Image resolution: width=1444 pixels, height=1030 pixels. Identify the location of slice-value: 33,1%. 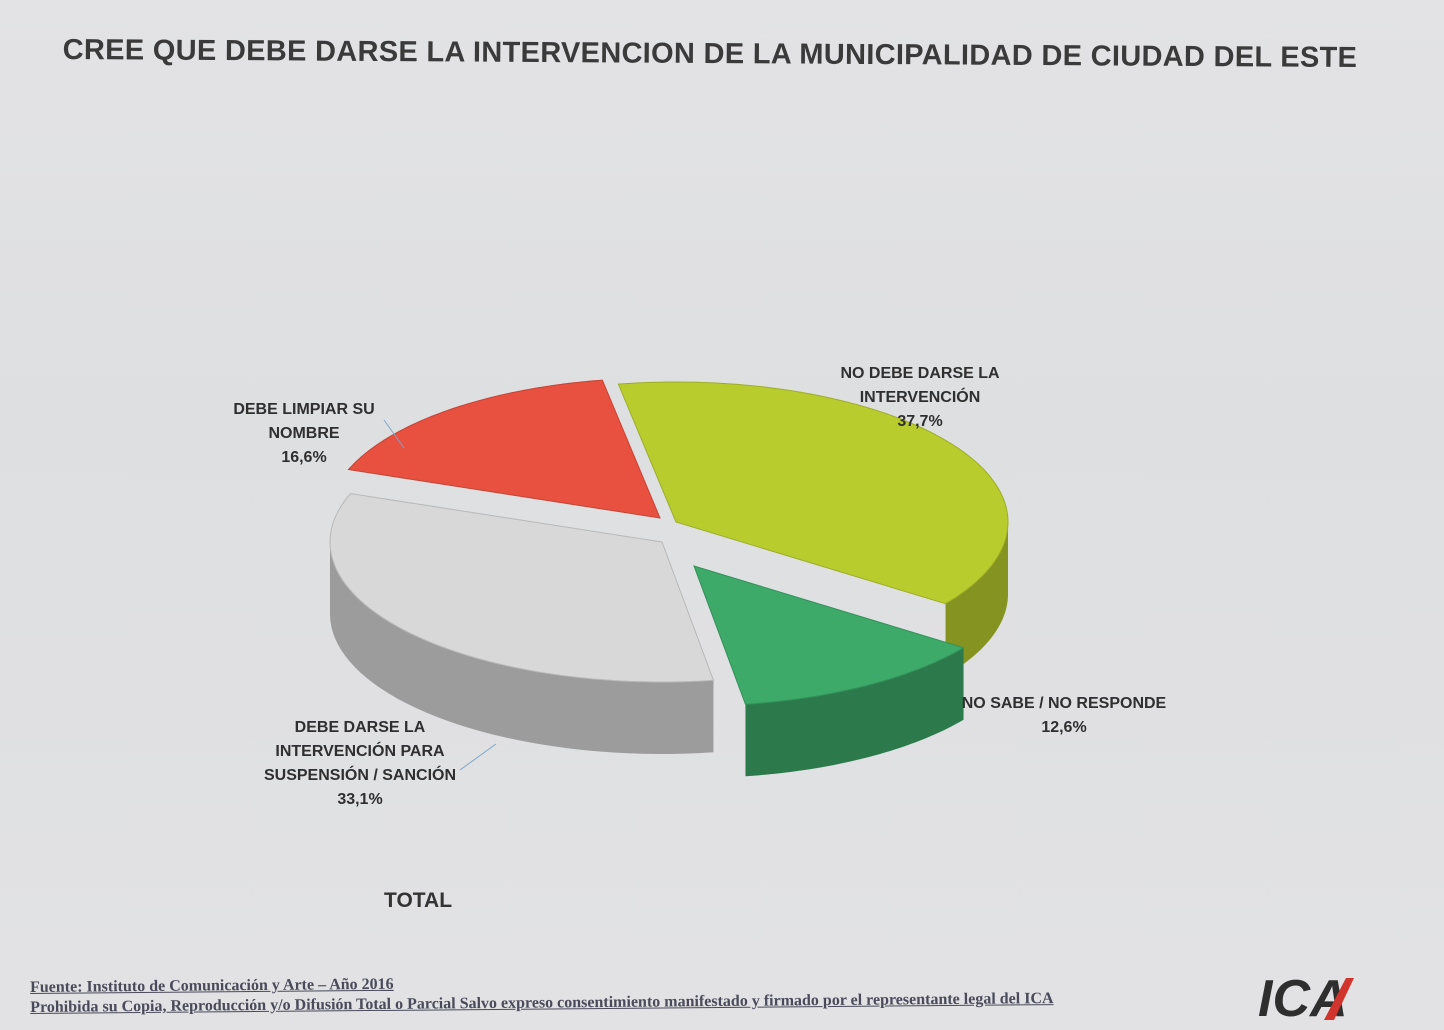
(360, 799).